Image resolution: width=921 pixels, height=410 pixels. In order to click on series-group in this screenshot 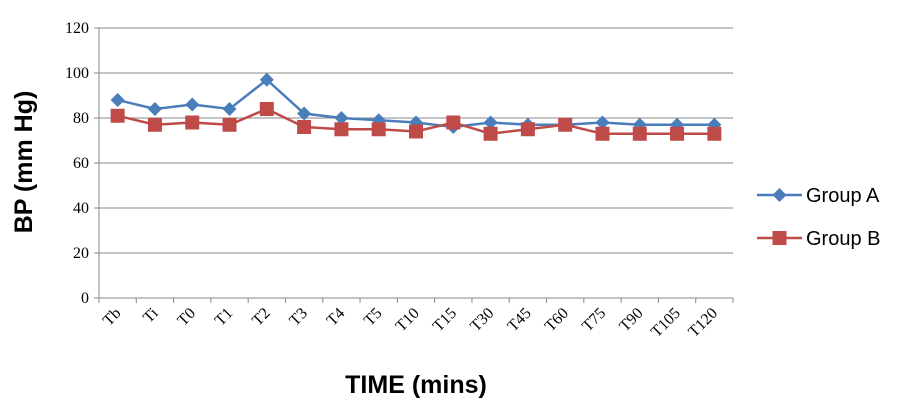, I will do `click(416, 106)`.